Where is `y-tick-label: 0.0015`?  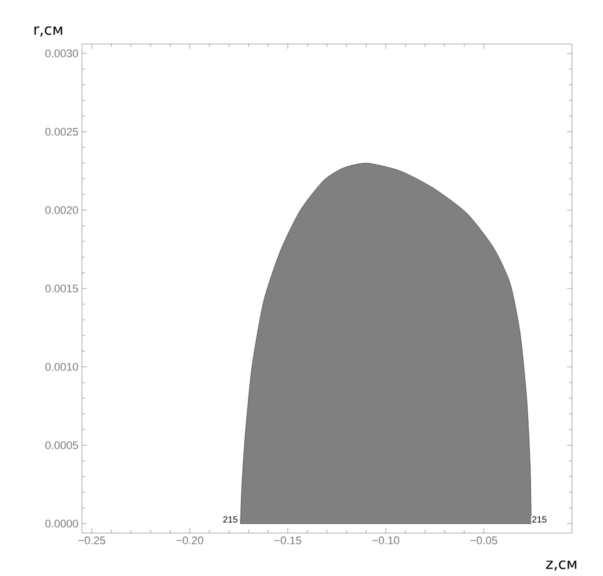
y-tick-label: 0.0015 is located at coordinates (61, 288).